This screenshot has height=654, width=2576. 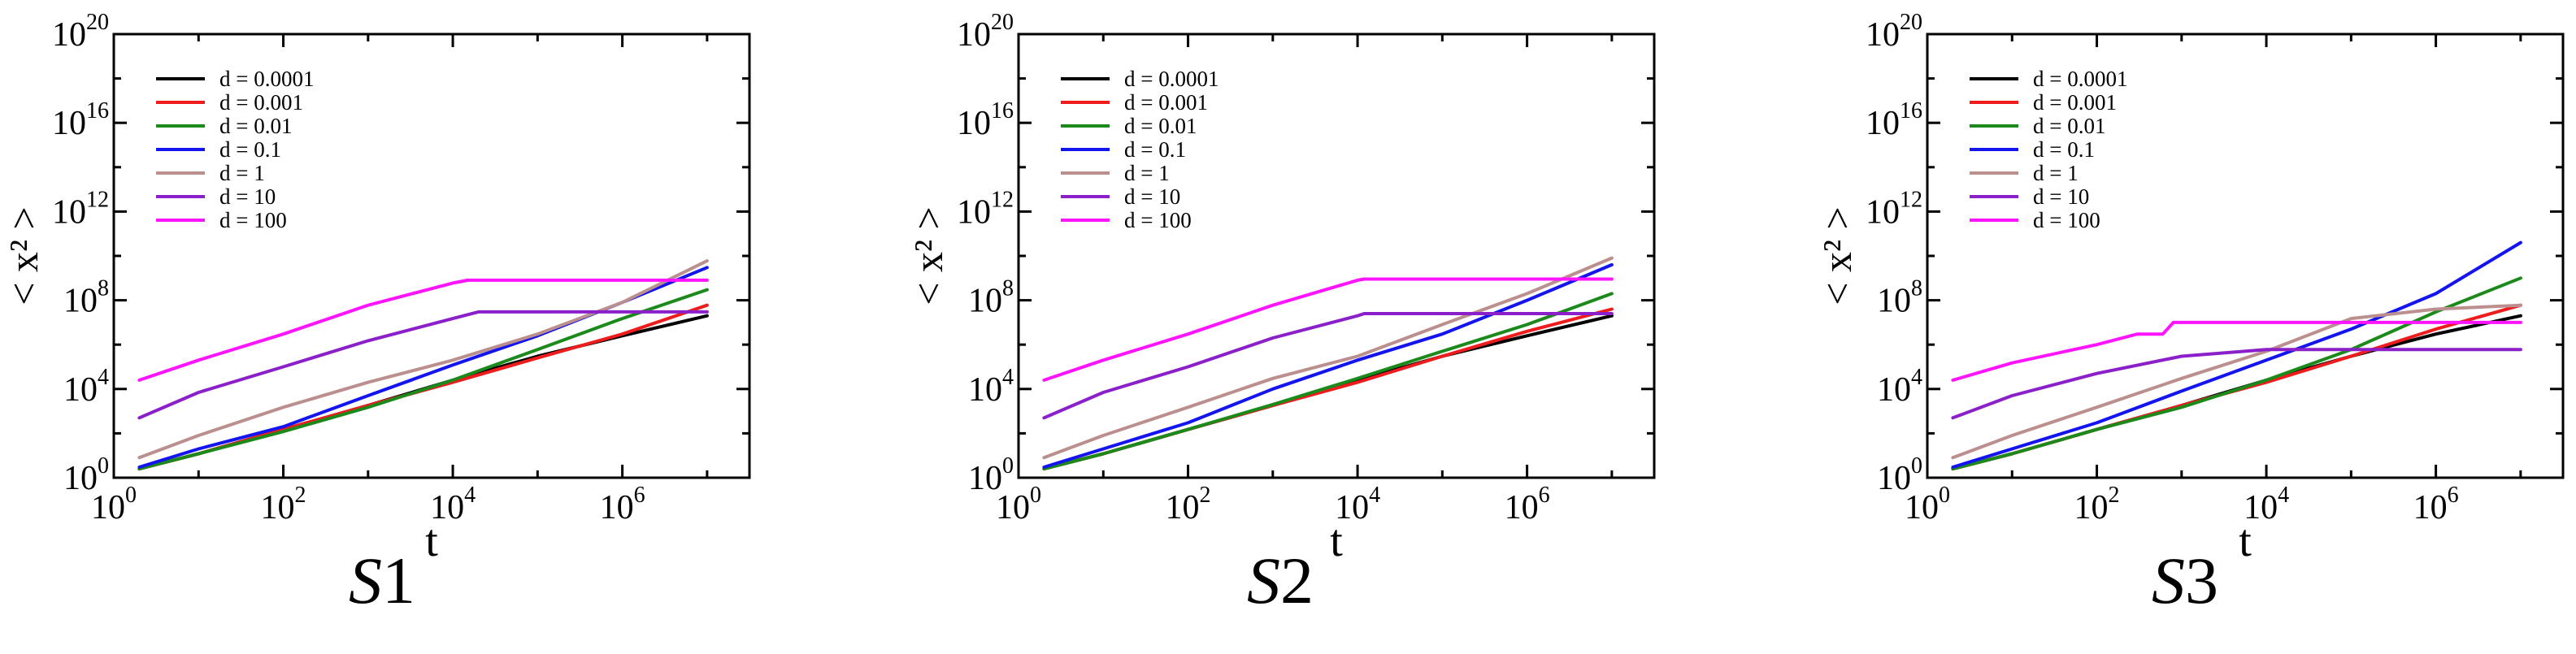 I want to click on y-tick-label: 10⁰, so click(x=991, y=475).